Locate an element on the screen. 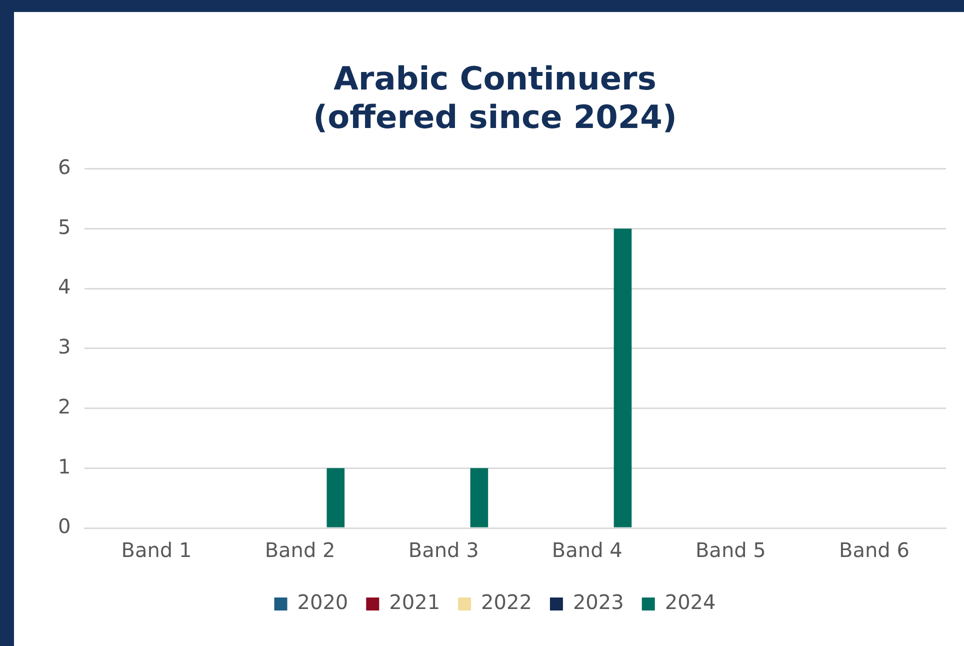 The image size is (964, 646). y-tick-label: 2 is located at coordinates (64, 406).